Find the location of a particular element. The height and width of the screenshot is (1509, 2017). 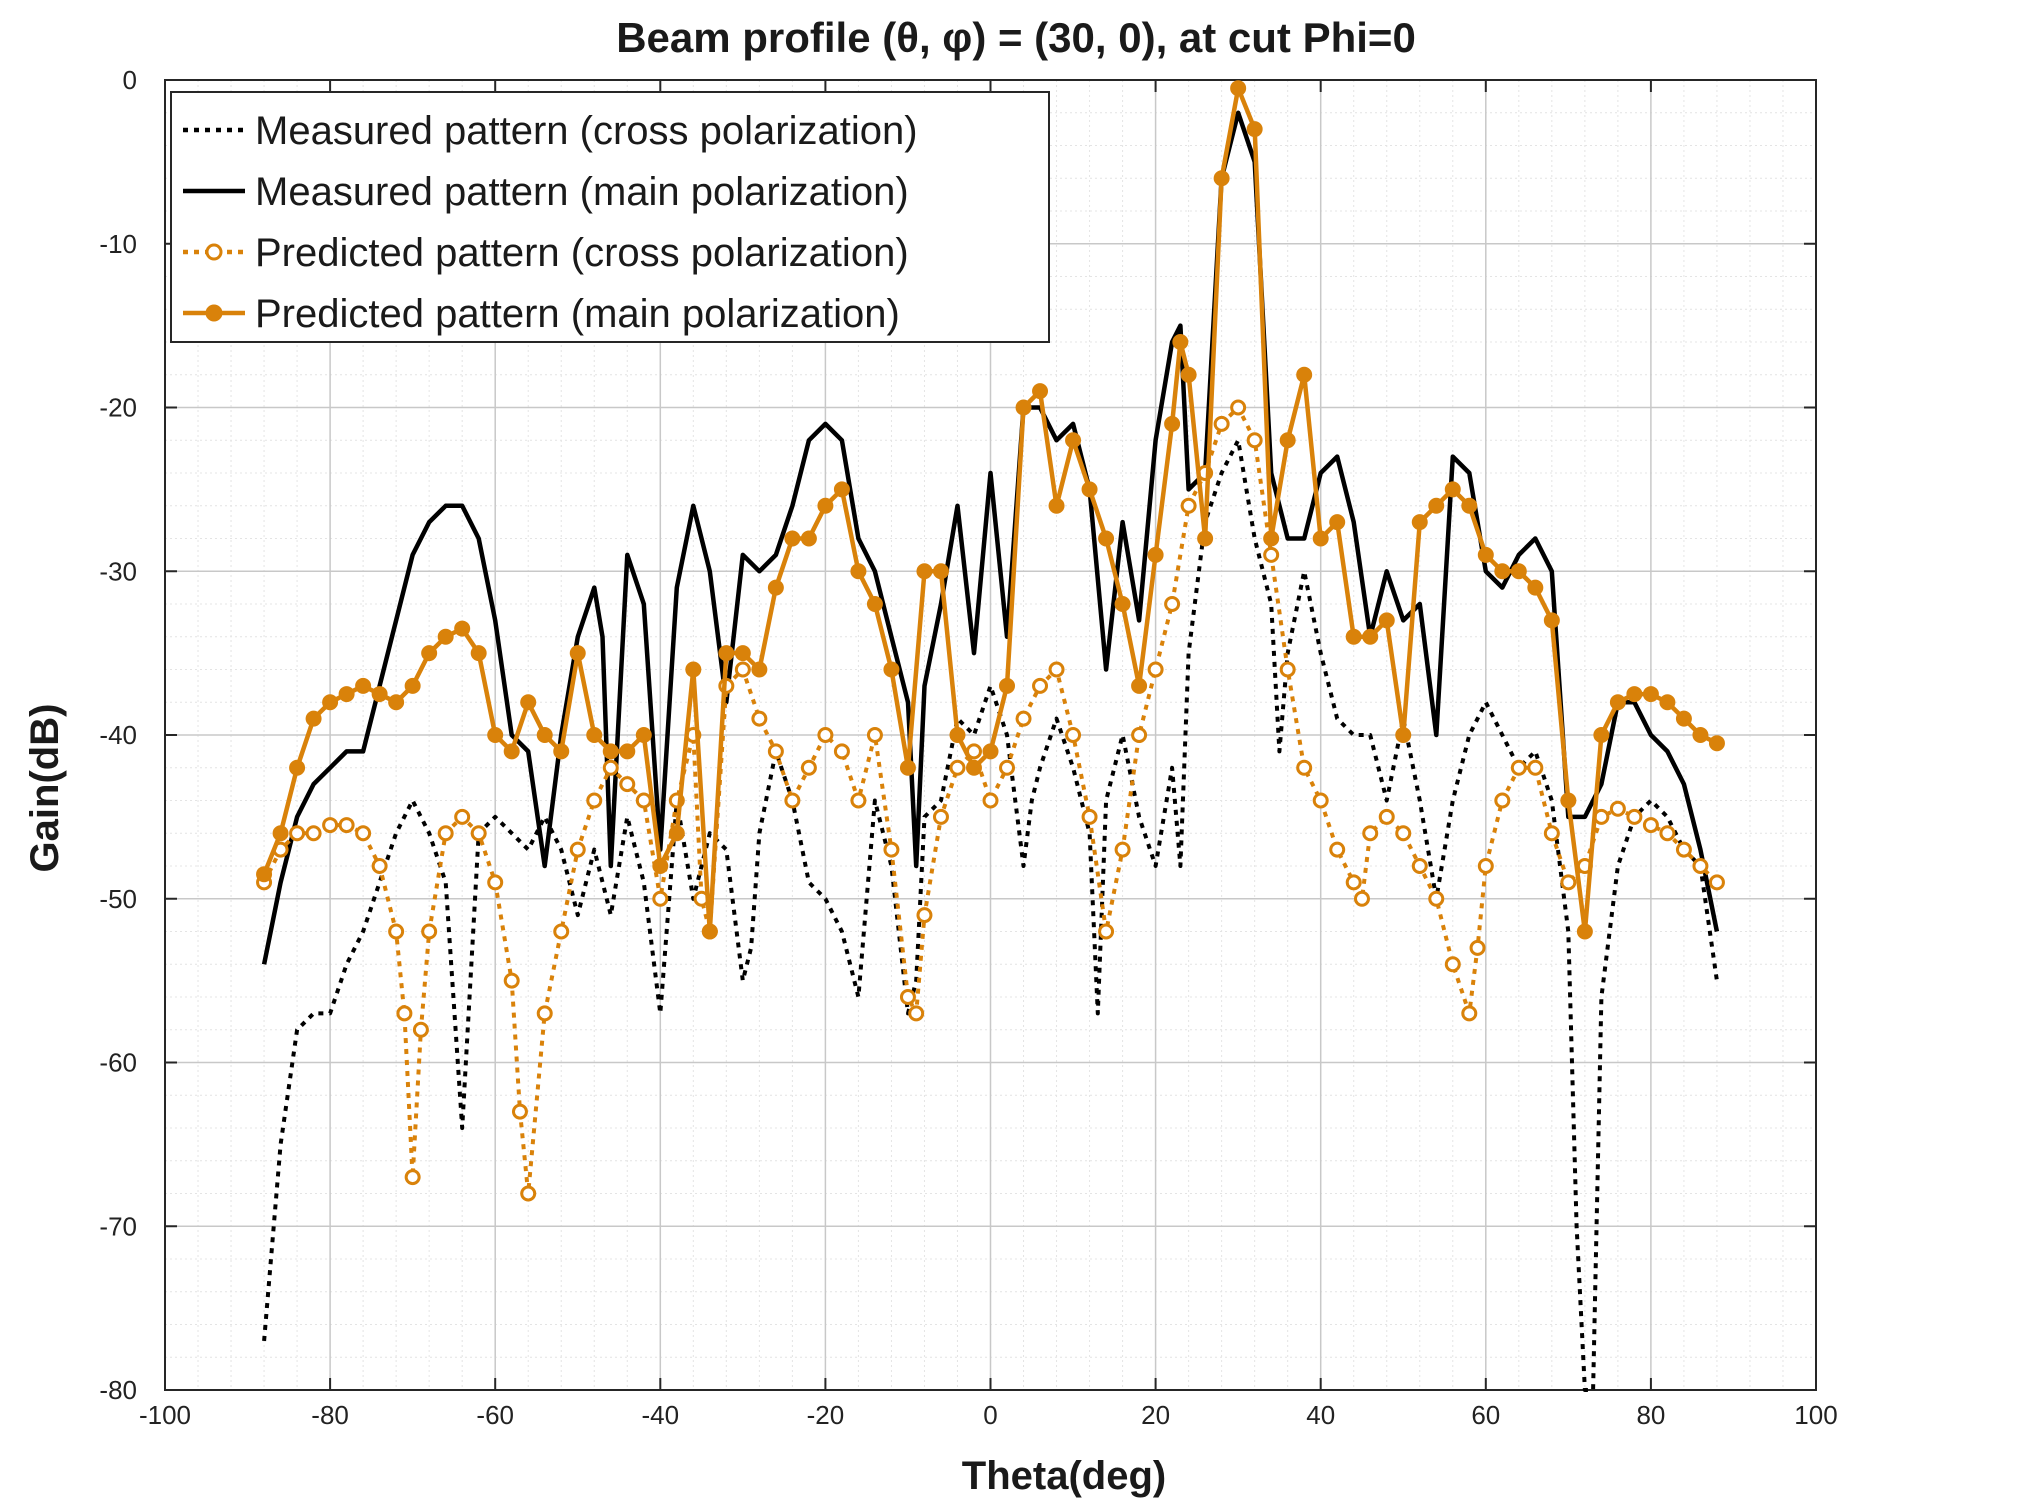

y-tick-labels: 0 -10 -20 -30 -40 -50 -60 -70 -80 is located at coordinates (118, 735).